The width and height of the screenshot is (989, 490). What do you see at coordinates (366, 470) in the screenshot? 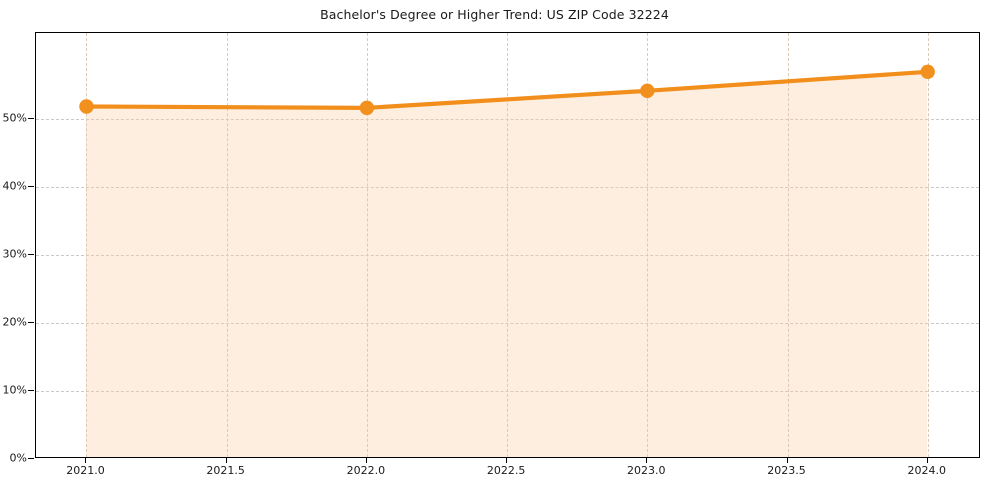
I see `x-axis-tick-label: 2022.0` at bounding box center [366, 470].